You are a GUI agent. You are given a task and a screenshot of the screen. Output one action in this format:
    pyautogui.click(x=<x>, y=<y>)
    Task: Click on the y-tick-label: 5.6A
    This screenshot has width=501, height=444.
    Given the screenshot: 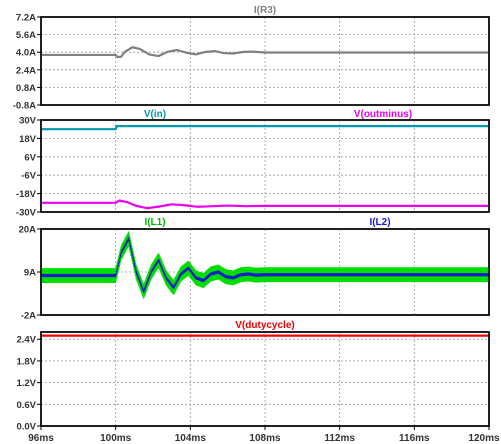 What is the action you would take?
    pyautogui.click(x=26, y=35)
    